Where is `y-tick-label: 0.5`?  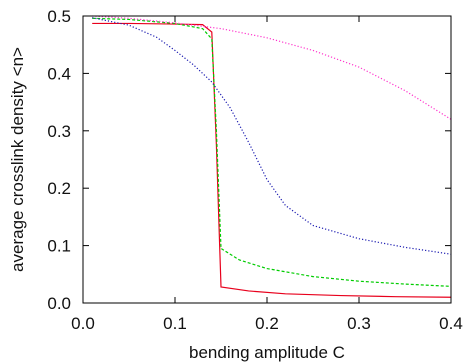 y-tick-label: 0.5 is located at coordinates (59, 16).